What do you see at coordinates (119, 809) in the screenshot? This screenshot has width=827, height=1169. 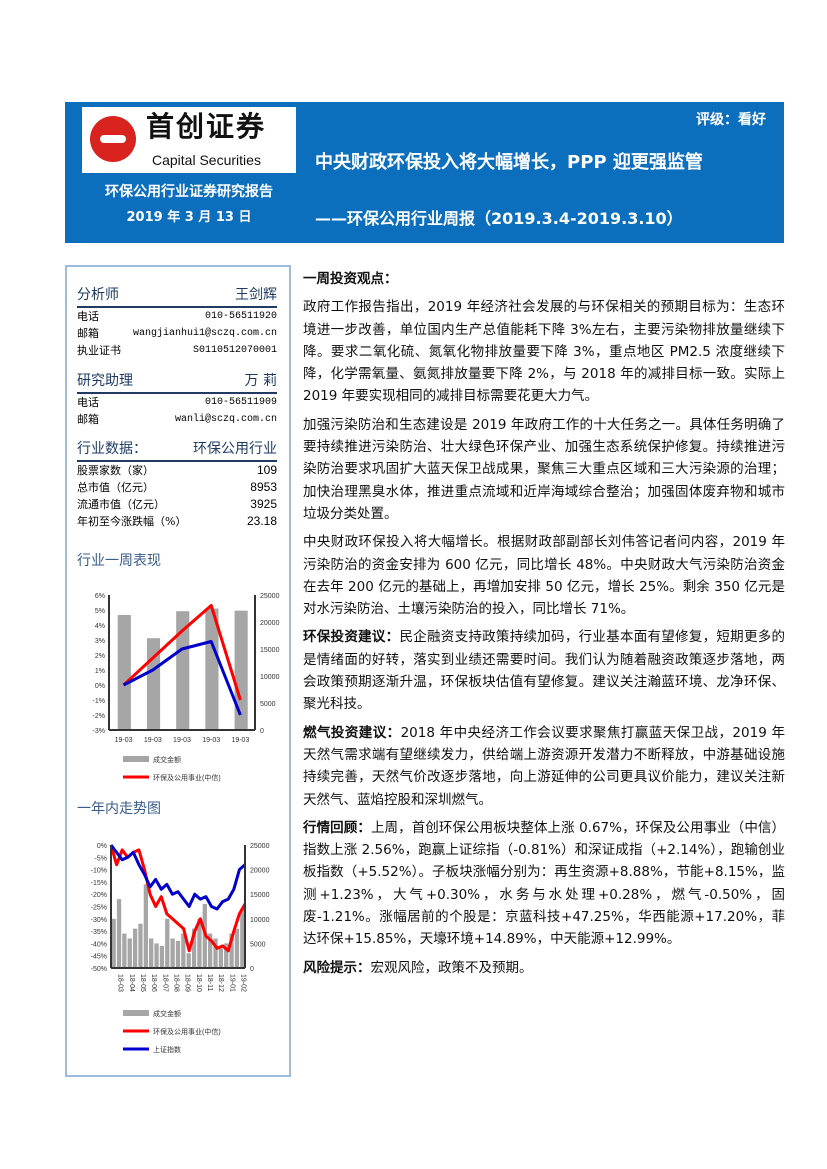 I see `yearly-chart-title: 一年内走势图` at bounding box center [119, 809].